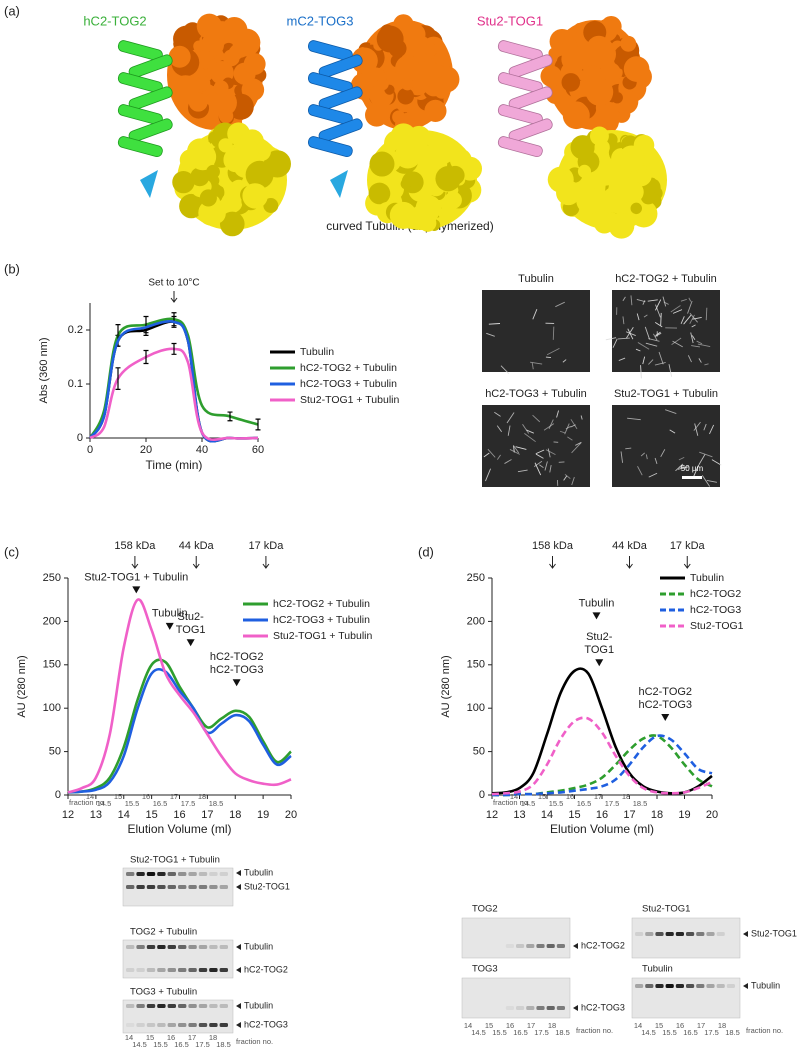  I want to click on x-tick-label: 12, so click(68, 815).